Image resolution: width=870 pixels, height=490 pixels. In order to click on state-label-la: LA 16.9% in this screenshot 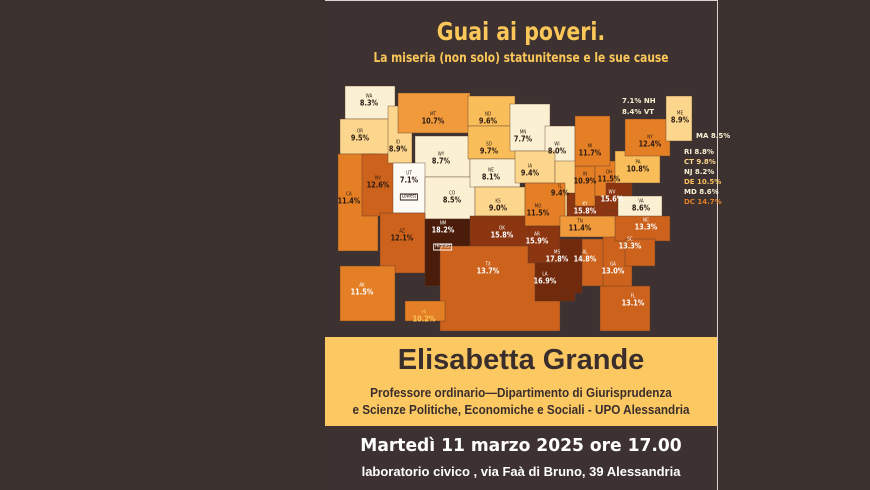, I will do `click(545, 278)`.